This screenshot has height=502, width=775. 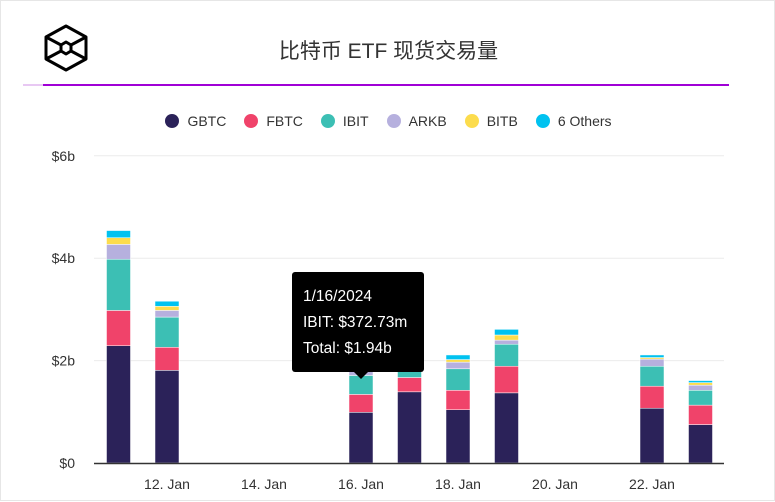 I want to click on y-tick-label: $0, so click(x=67, y=463).